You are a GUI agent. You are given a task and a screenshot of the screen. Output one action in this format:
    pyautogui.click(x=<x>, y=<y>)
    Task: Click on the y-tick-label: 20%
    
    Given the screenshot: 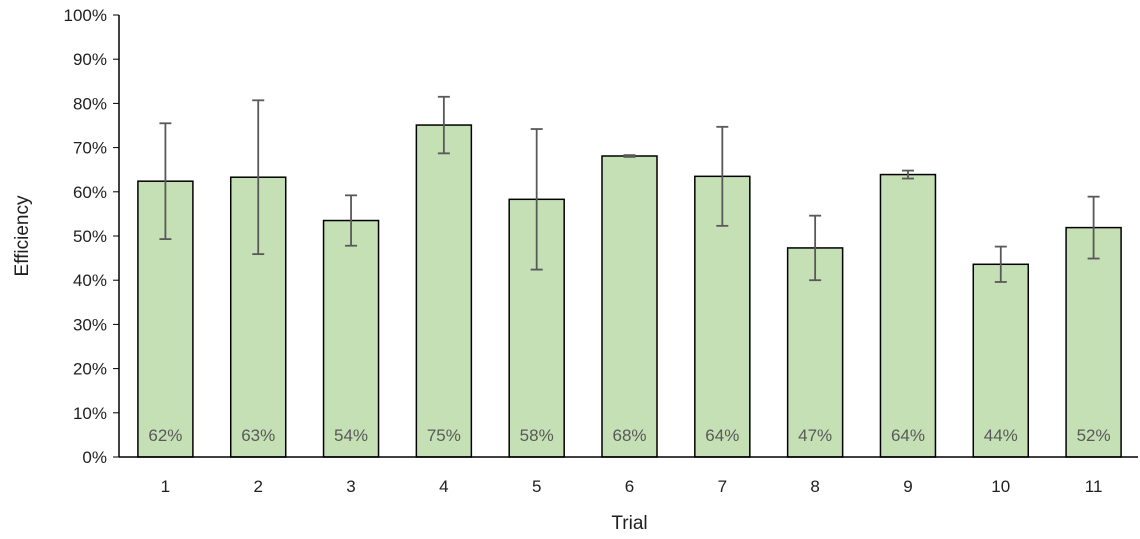 What is the action you would take?
    pyautogui.click(x=90, y=369)
    